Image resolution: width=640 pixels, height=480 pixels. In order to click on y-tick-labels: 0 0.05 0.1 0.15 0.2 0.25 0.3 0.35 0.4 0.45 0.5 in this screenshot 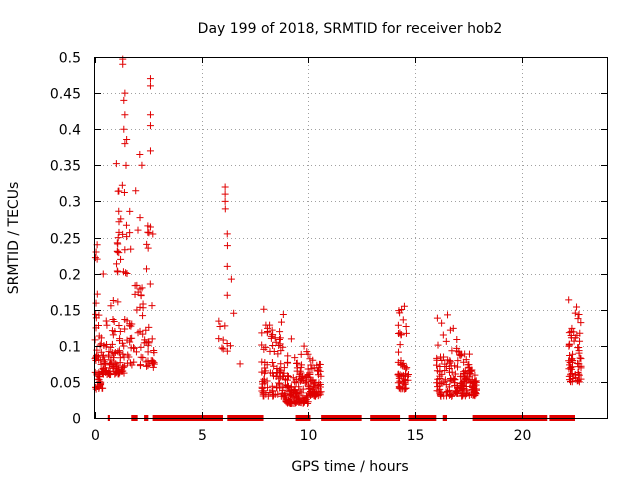, I will do `click(65, 239)`.